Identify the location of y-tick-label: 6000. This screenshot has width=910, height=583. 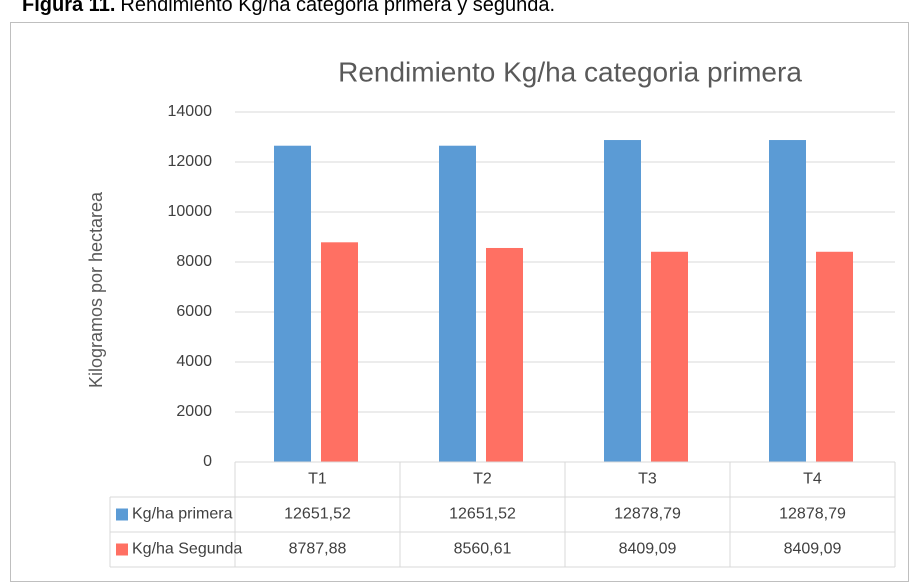
(194, 311).